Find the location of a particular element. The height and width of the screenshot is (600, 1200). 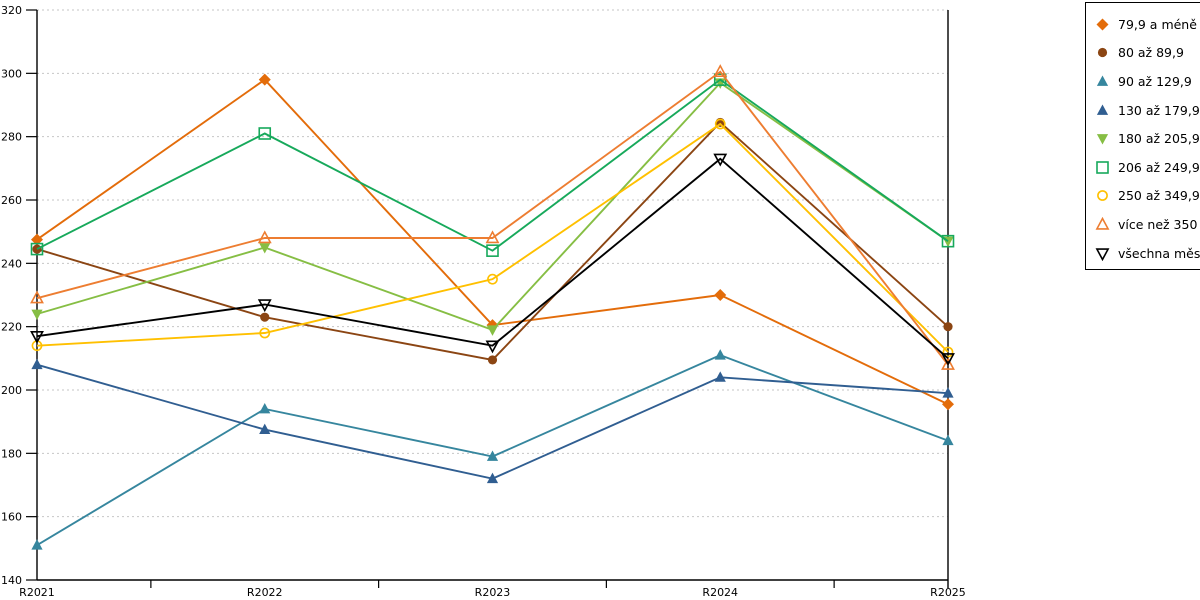

legend-item: 130 až 179,9 is located at coordinates (1147, 110).